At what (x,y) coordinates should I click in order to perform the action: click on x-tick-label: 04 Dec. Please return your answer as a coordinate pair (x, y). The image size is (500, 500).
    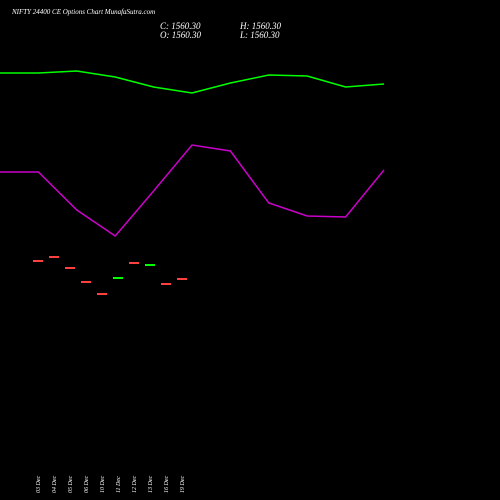
    Looking at the image, I should click on (54, 484).